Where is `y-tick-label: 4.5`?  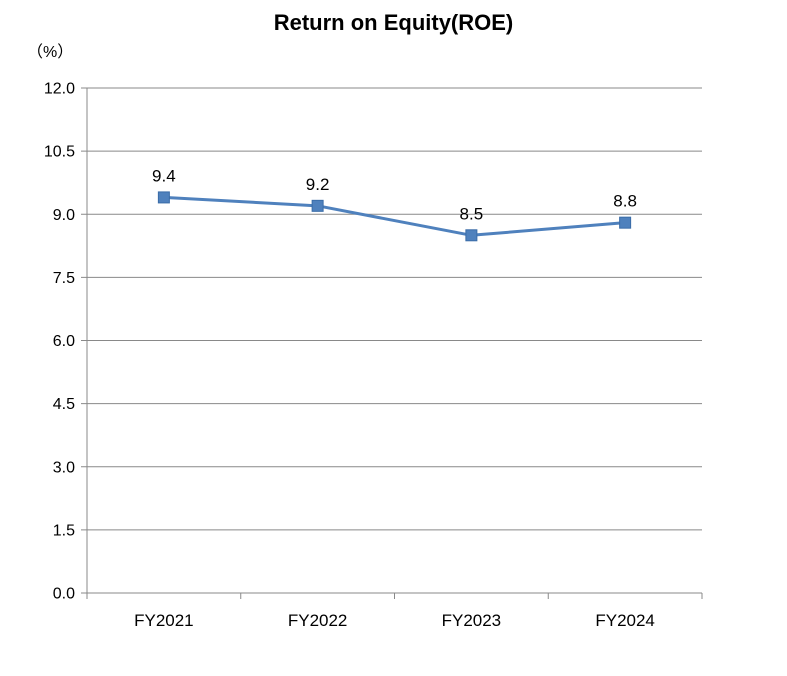 y-tick-label: 4.5 is located at coordinates (64, 404).